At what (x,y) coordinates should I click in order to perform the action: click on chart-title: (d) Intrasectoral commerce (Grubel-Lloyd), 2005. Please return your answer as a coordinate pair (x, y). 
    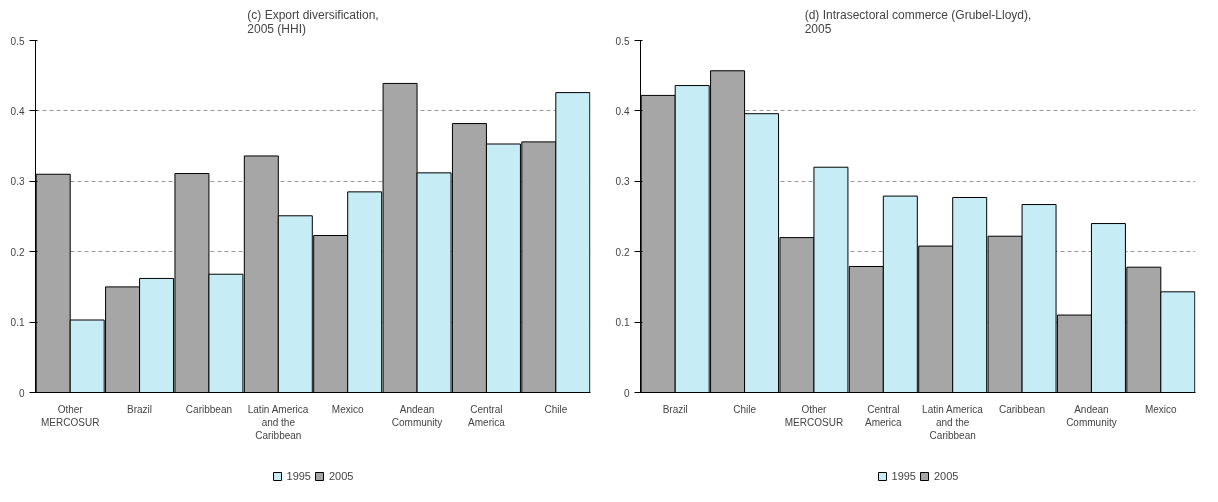
    Looking at the image, I should click on (918, 21).